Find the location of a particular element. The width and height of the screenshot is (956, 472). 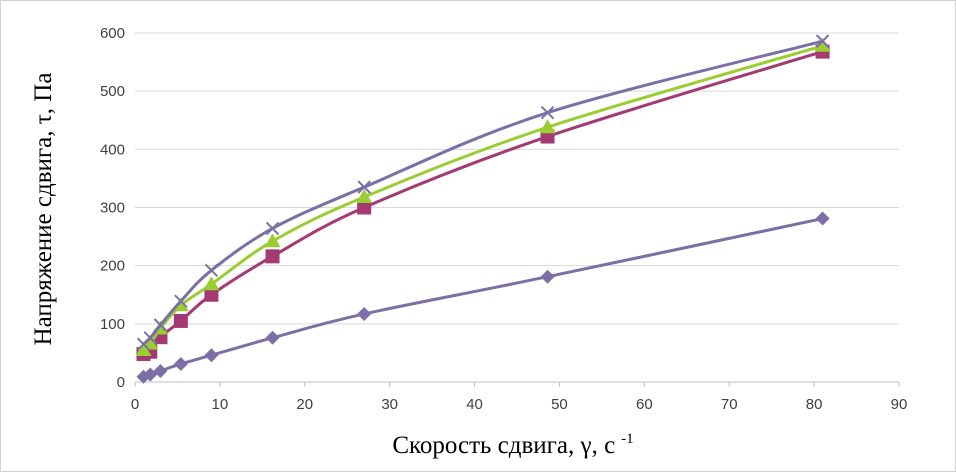

x-axis-title-main: Скорость сдвига, γ, с is located at coordinates (503, 445).